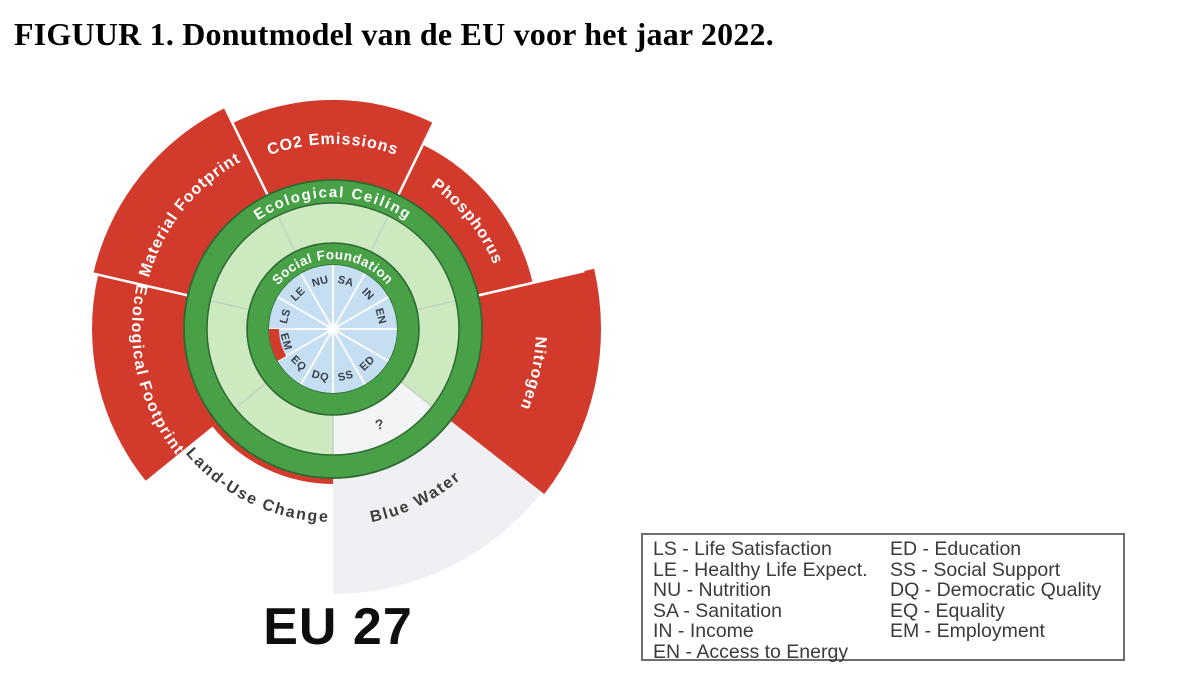 This screenshot has height=675, width=1200. Describe the element at coordinates (967, 631) in the screenshot. I see `legend-item: EM - Employment` at that location.